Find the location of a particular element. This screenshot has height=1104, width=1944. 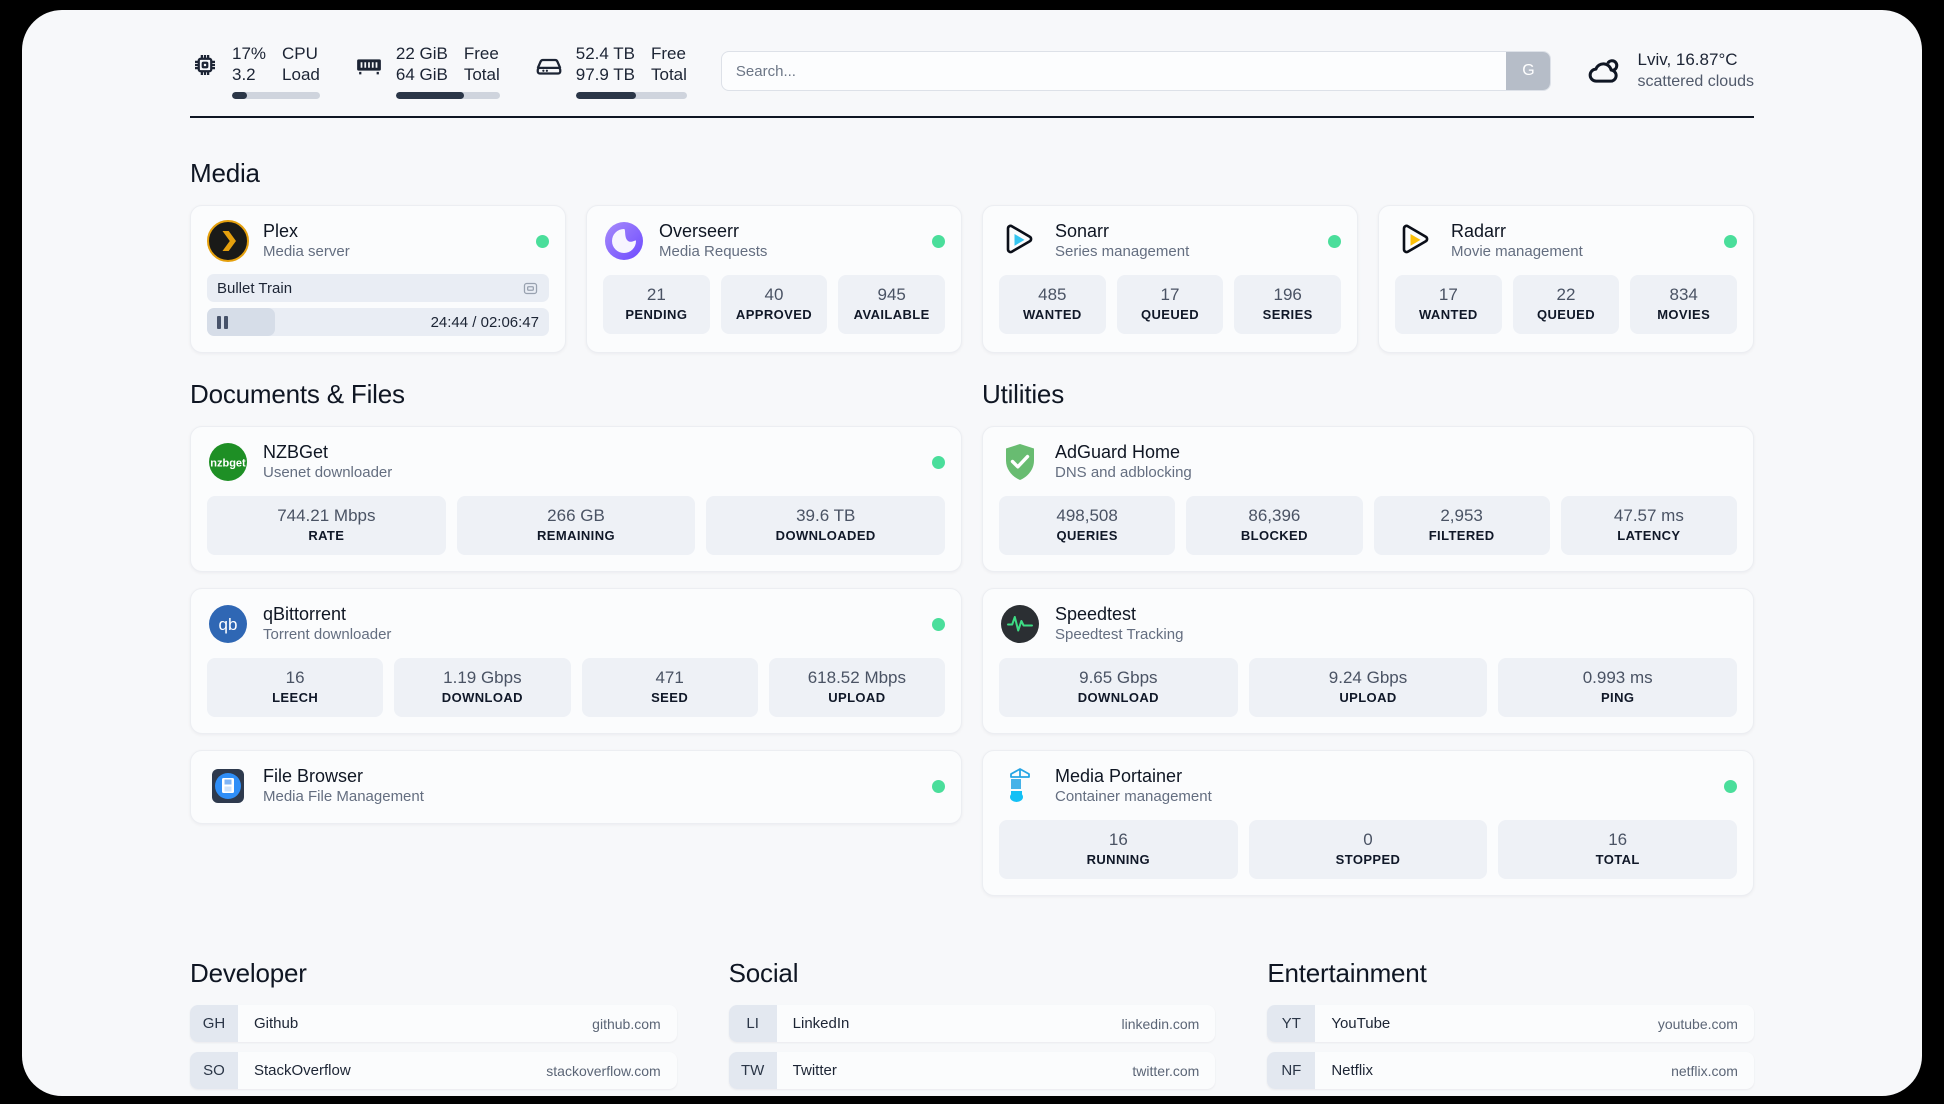

adguard-shield-icon is located at coordinates (1020, 462).